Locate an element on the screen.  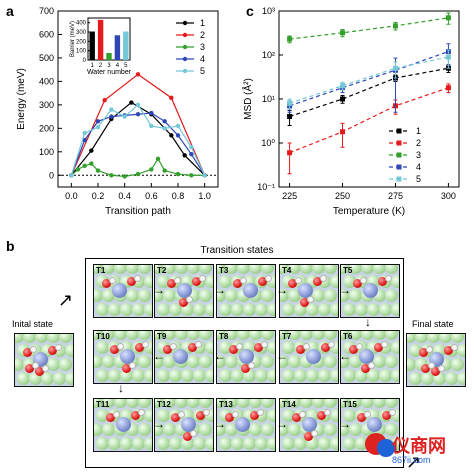
legend-label-5: 5 is located at coordinates (418, 179).